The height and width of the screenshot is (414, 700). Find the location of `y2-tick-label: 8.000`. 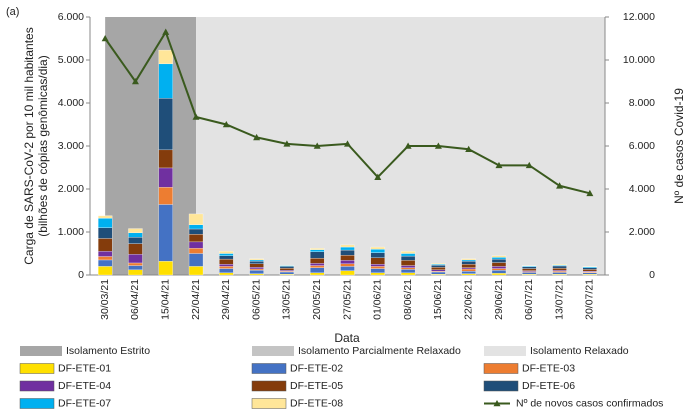

y2-tick-label: 8.000 is located at coordinates (642, 103).